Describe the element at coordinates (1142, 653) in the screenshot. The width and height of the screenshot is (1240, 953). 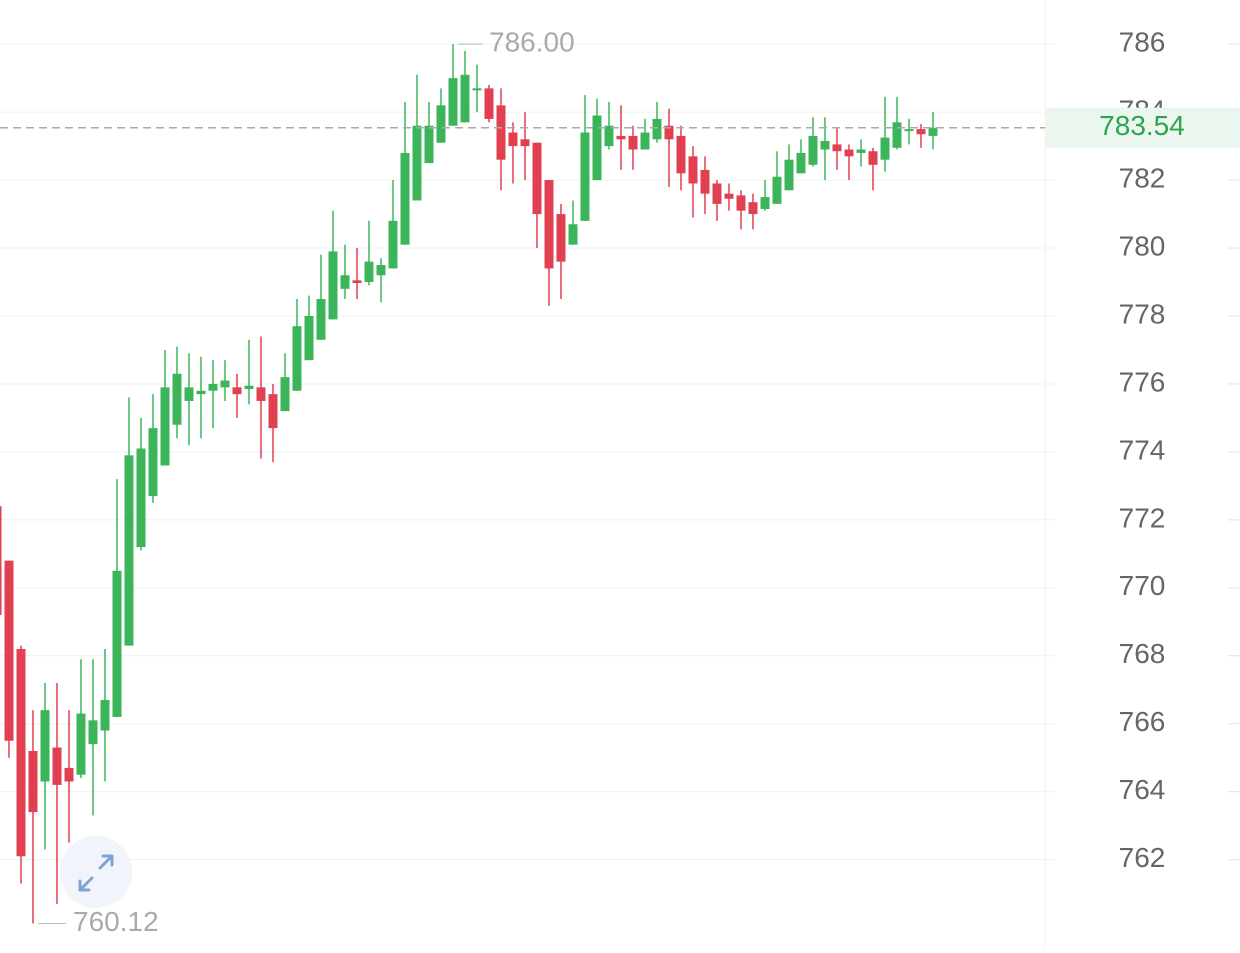
I see `y-tick-label: 768` at that location.